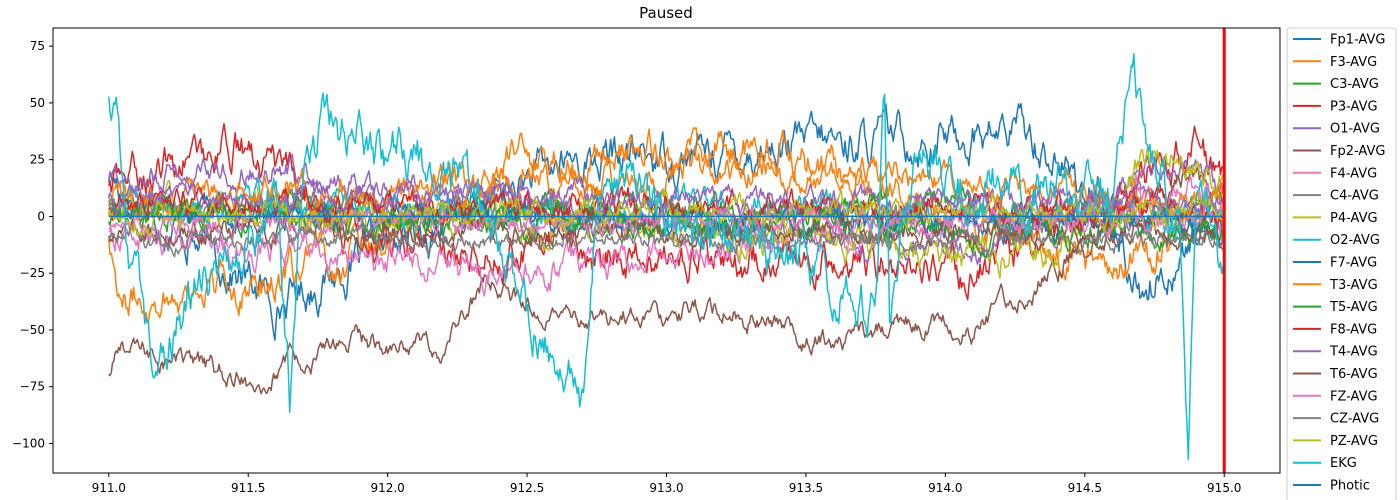 The image size is (1400, 500). I want to click on legend-label: EKG, so click(1343, 463).